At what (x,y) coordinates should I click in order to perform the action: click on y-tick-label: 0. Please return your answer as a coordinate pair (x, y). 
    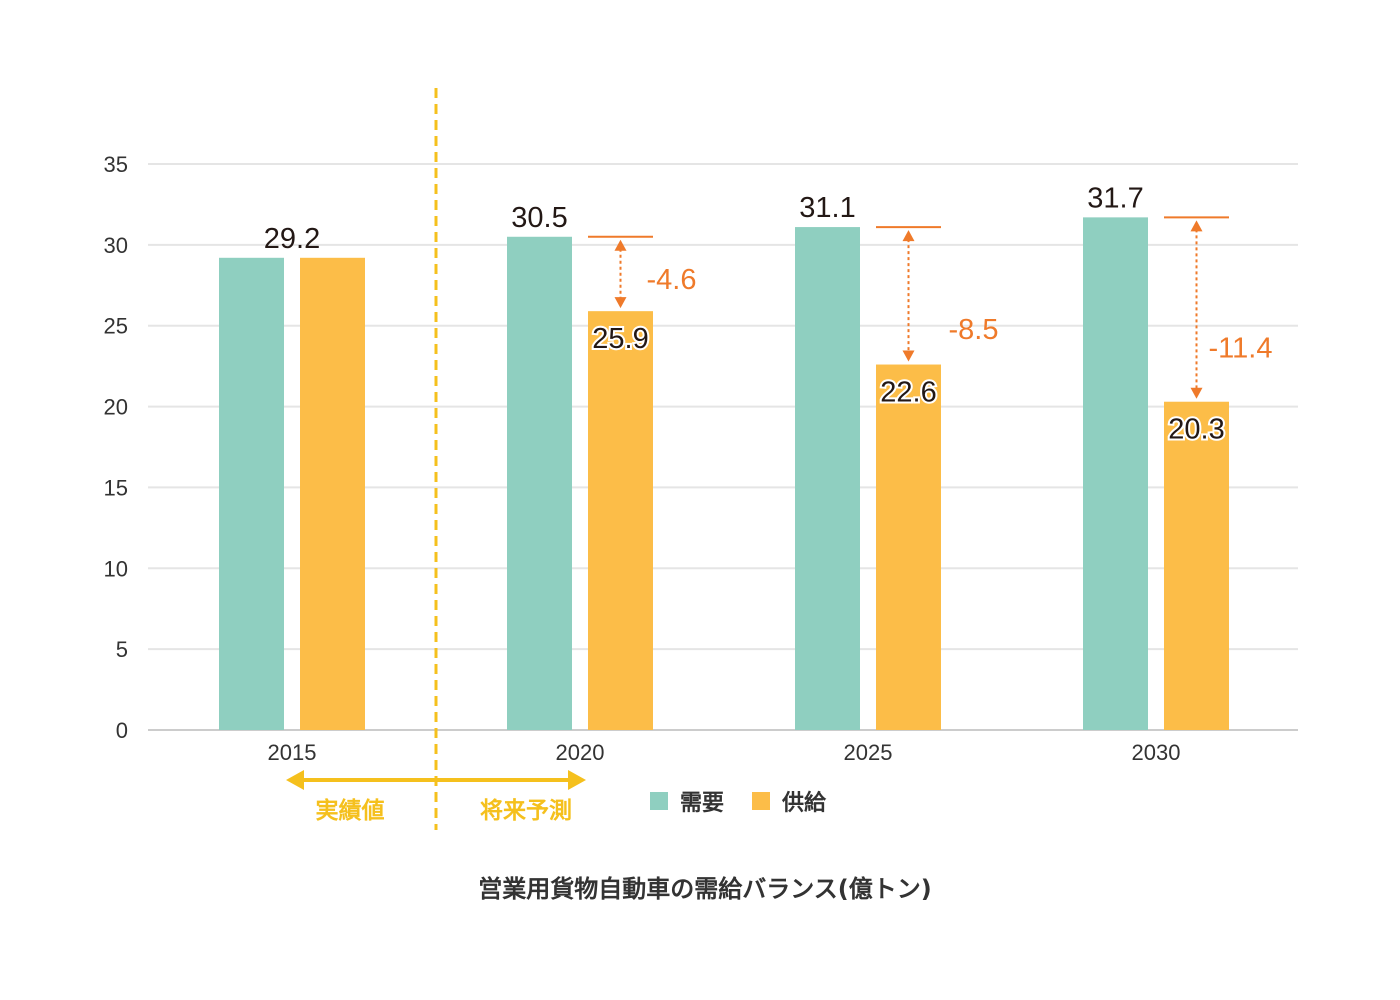
    Looking at the image, I should click on (122, 730).